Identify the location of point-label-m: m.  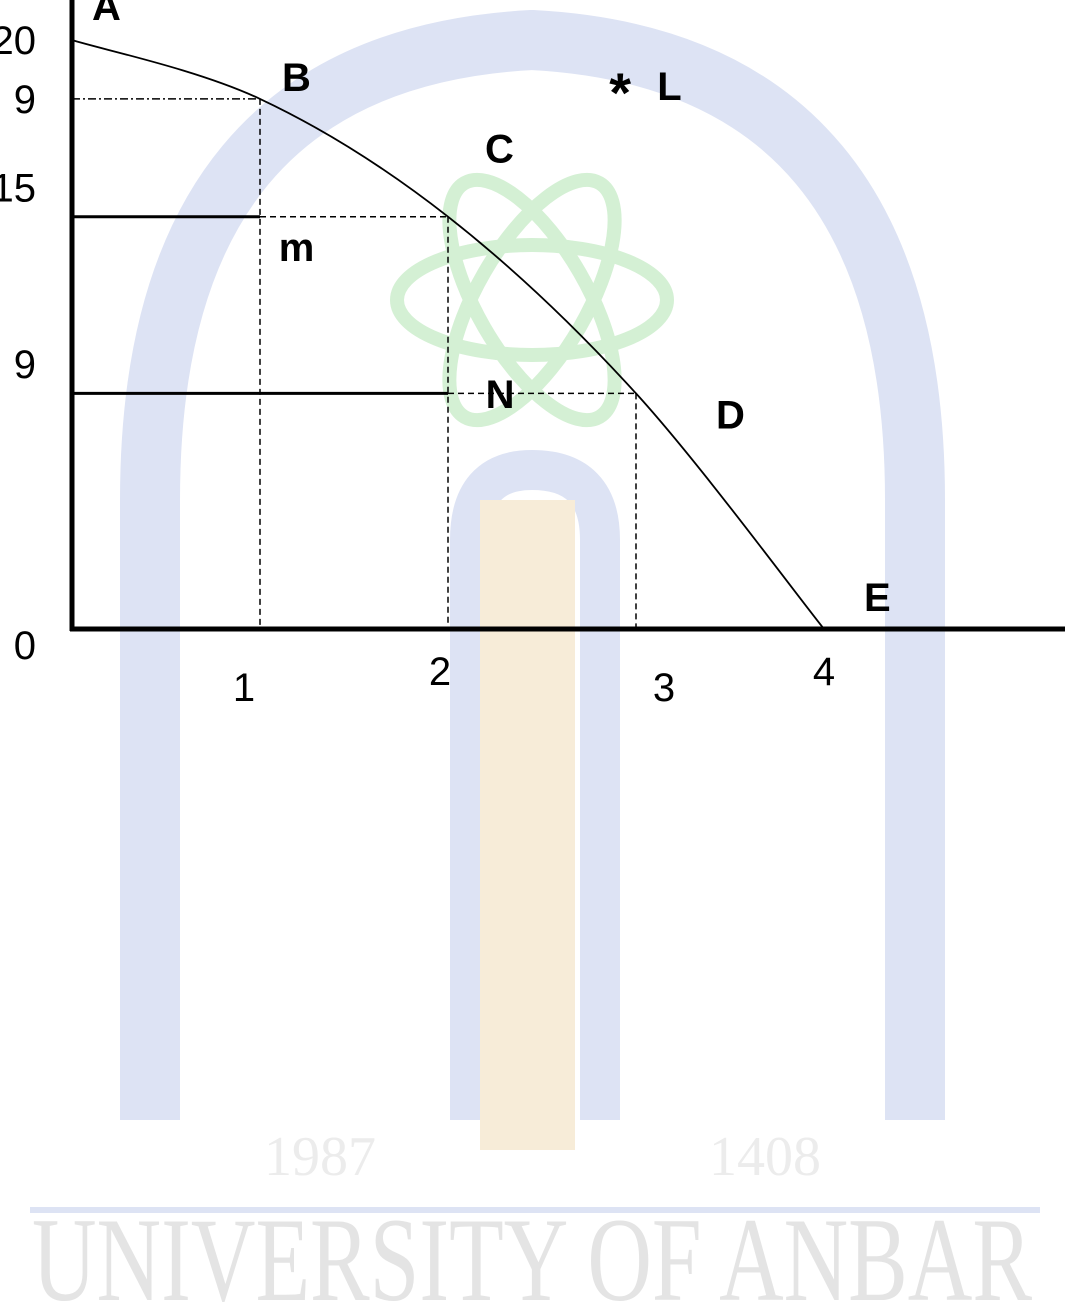
(297, 248).